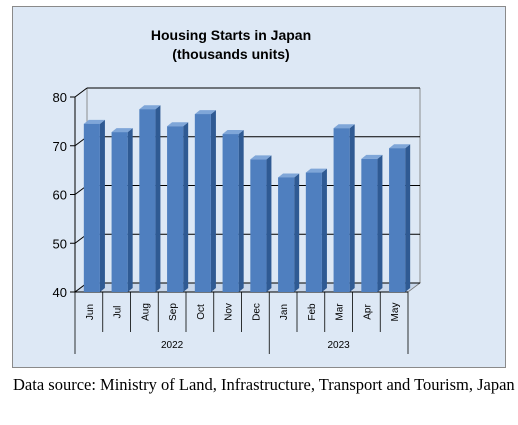  What do you see at coordinates (60, 243) in the screenshot?
I see `y-tick-label: 50` at bounding box center [60, 243].